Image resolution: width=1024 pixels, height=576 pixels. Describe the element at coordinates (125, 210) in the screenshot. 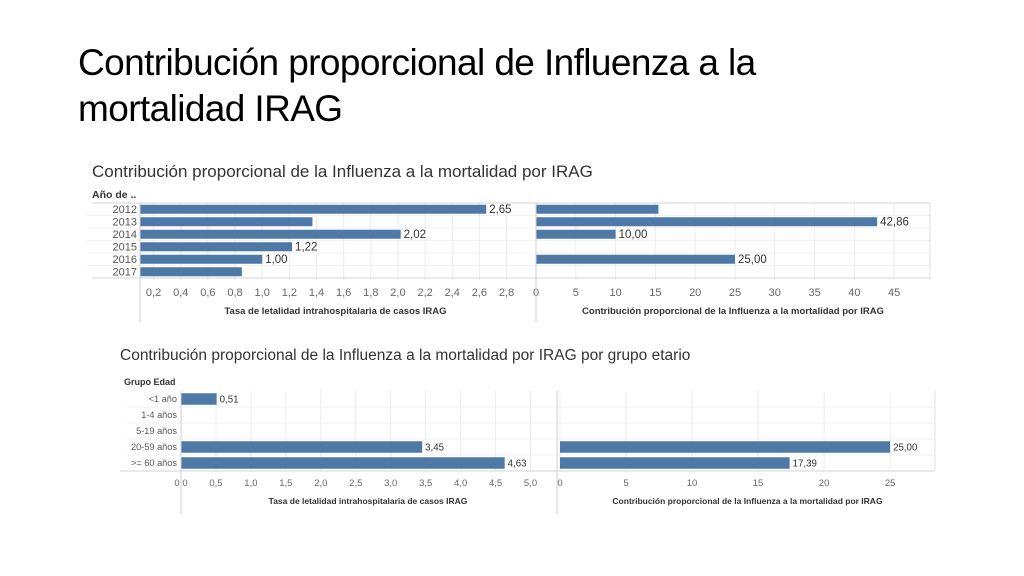

I see `category-label: 2012` at that location.